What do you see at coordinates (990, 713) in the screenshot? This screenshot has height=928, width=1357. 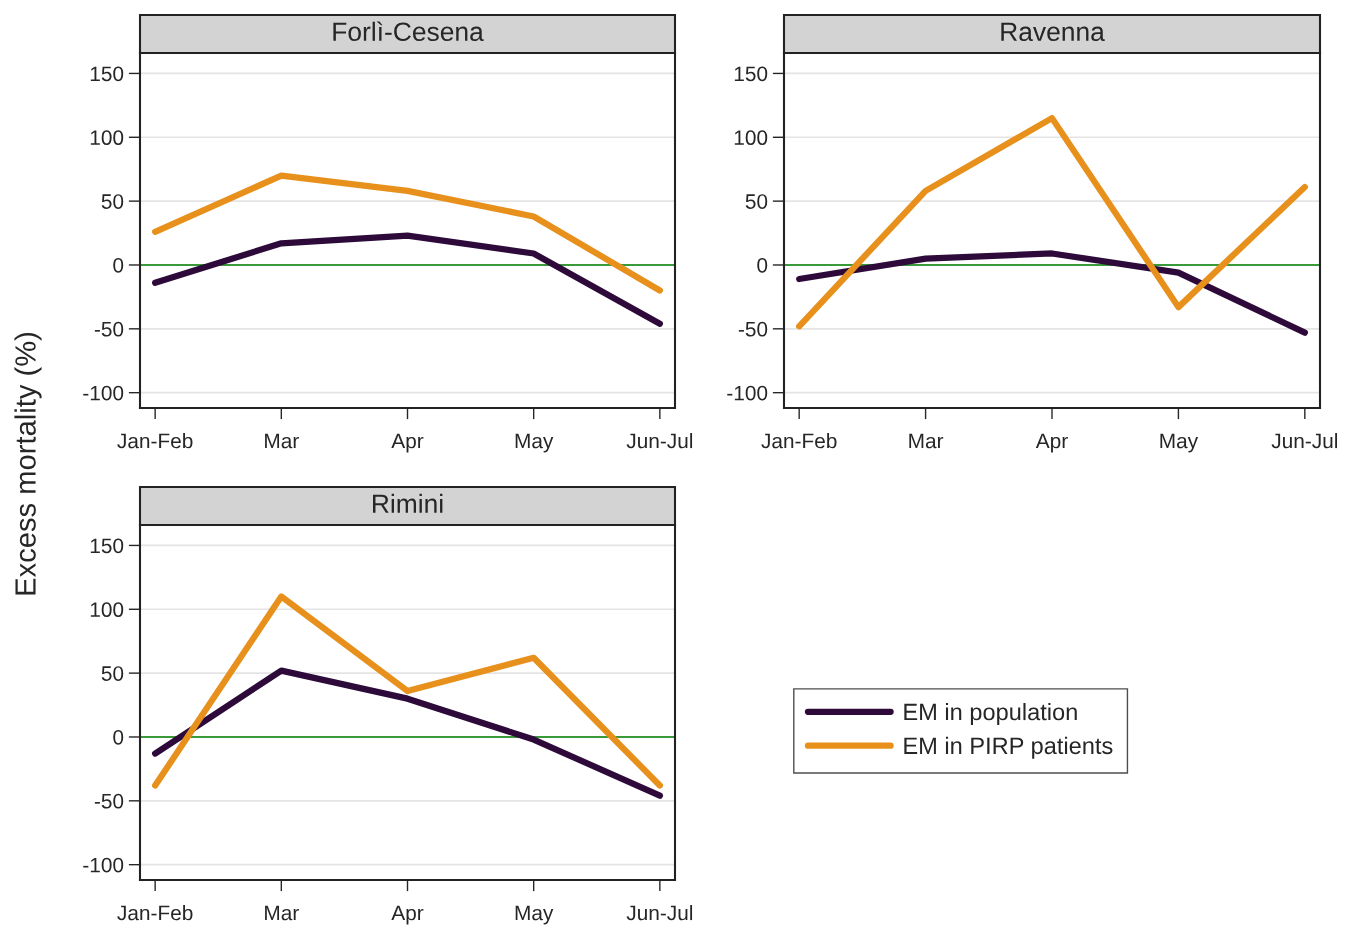 I see `legend-label: EM in population` at bounding box center [990, 713].